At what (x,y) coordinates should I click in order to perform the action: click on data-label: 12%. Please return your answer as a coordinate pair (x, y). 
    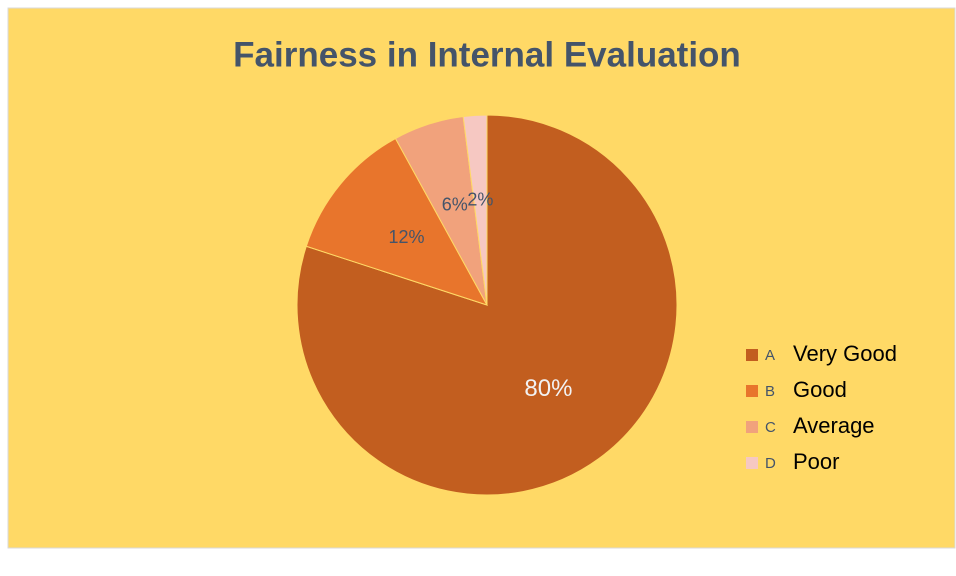
    Looking at the image, I should click on (406, 237).